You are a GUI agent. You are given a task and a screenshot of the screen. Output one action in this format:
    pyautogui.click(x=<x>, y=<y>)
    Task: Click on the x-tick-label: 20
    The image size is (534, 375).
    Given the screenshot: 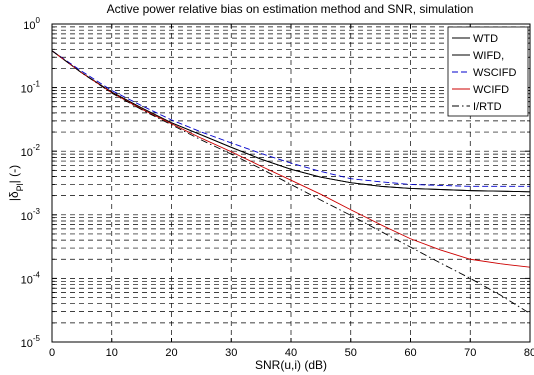 What is the action you would take?
    pyautogui.click(x=171, y=353)
    